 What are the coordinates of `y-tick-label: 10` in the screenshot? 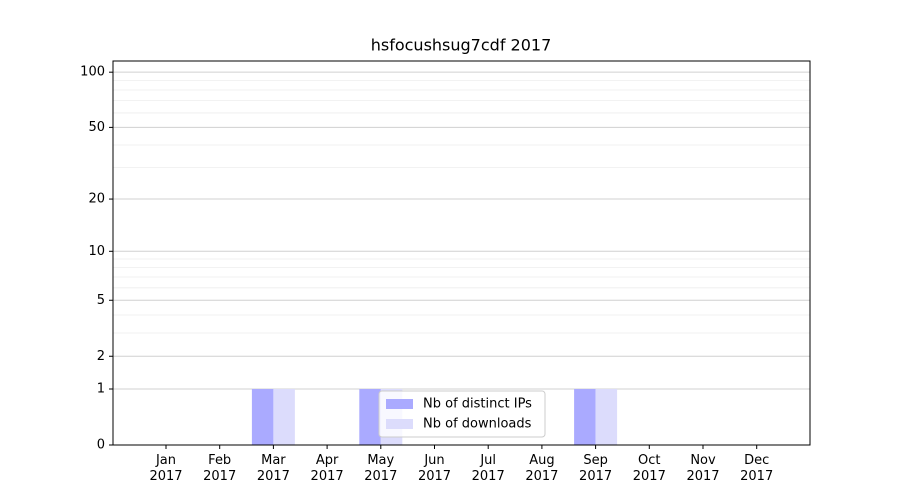 It's located at (96, 251).